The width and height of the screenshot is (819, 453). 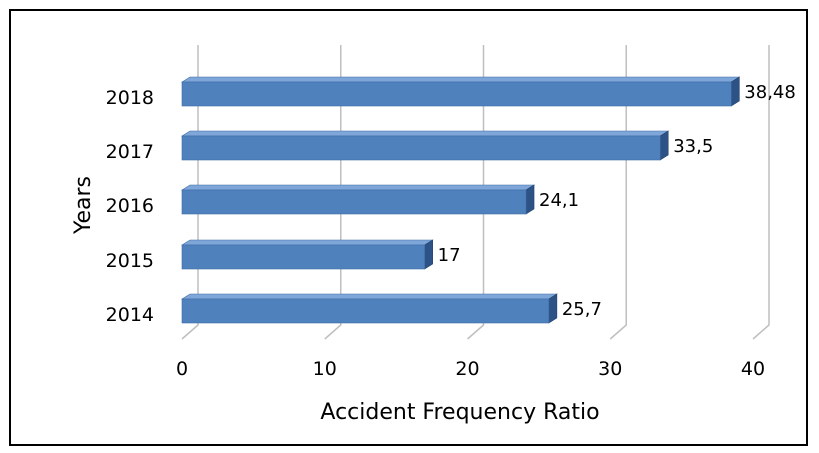 I want to click on x-tick-labels: 0 10 20 30 40, so click(x=470, y=369).